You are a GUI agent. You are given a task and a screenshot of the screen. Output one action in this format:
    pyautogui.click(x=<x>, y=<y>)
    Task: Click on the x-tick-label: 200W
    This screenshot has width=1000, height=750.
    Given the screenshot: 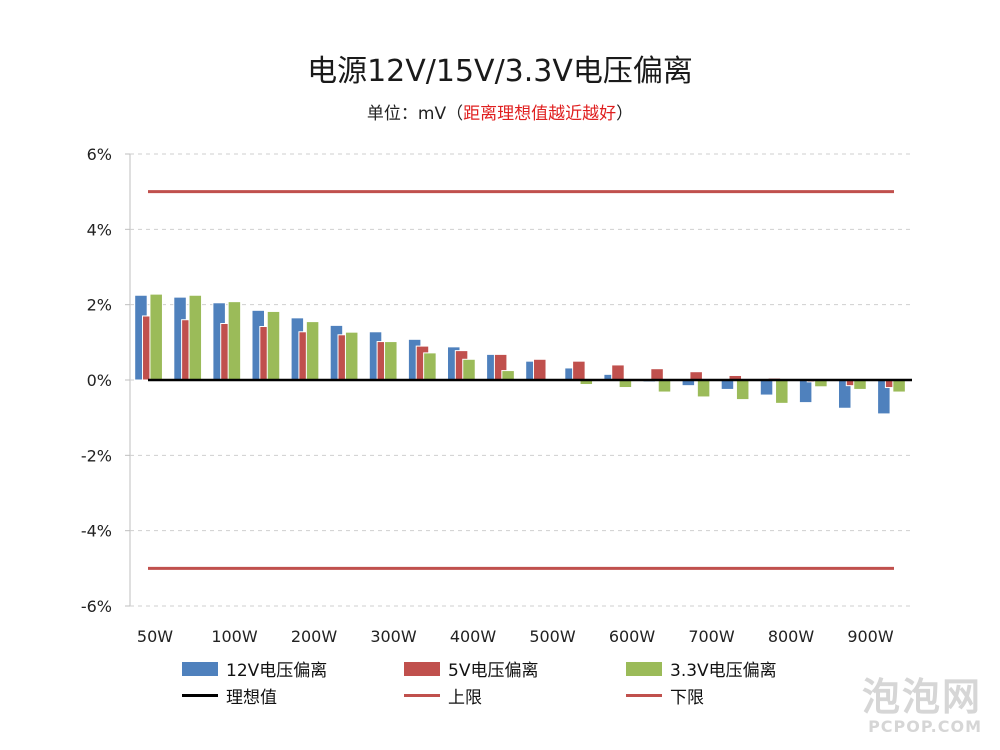 What is the action you would take?
    pyautogui.click(x=314, y=636)
    